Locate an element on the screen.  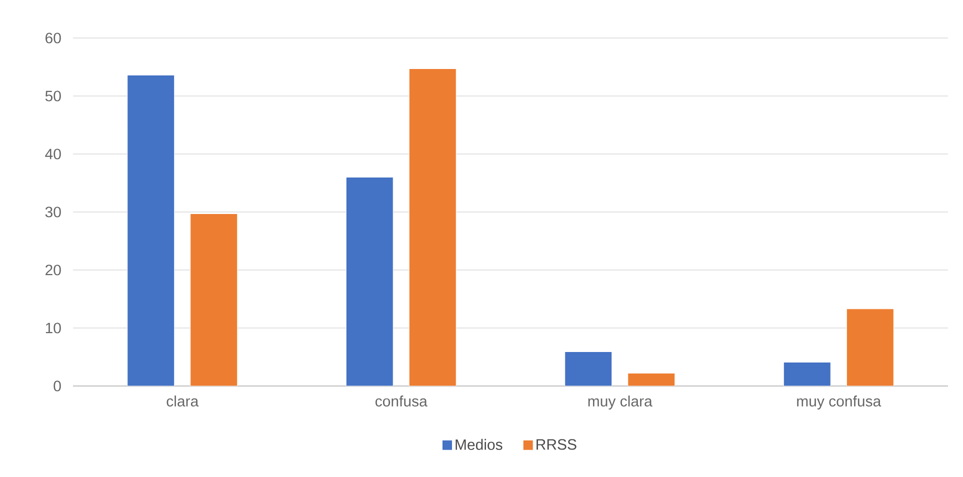
y-tick-label: 60 is located at coordinates (53, 38).